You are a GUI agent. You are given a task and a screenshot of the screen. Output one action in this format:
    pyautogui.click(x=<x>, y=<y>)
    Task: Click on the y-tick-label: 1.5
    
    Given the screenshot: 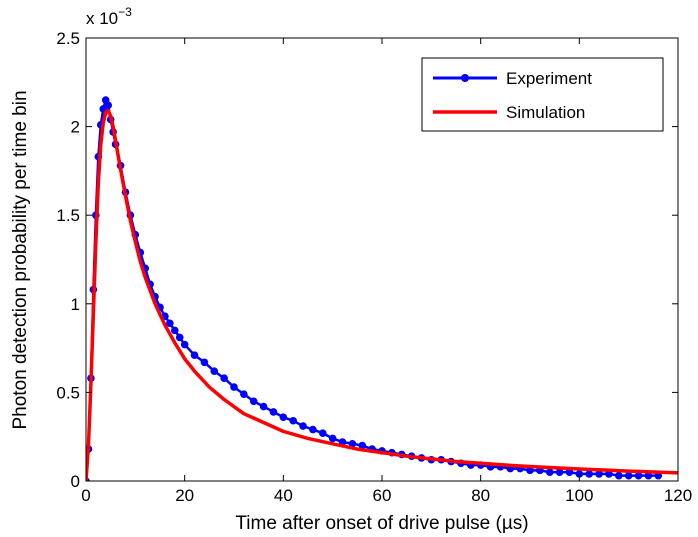 What is the action you would take?
    pyautogui.click(x=68, y=215)
    